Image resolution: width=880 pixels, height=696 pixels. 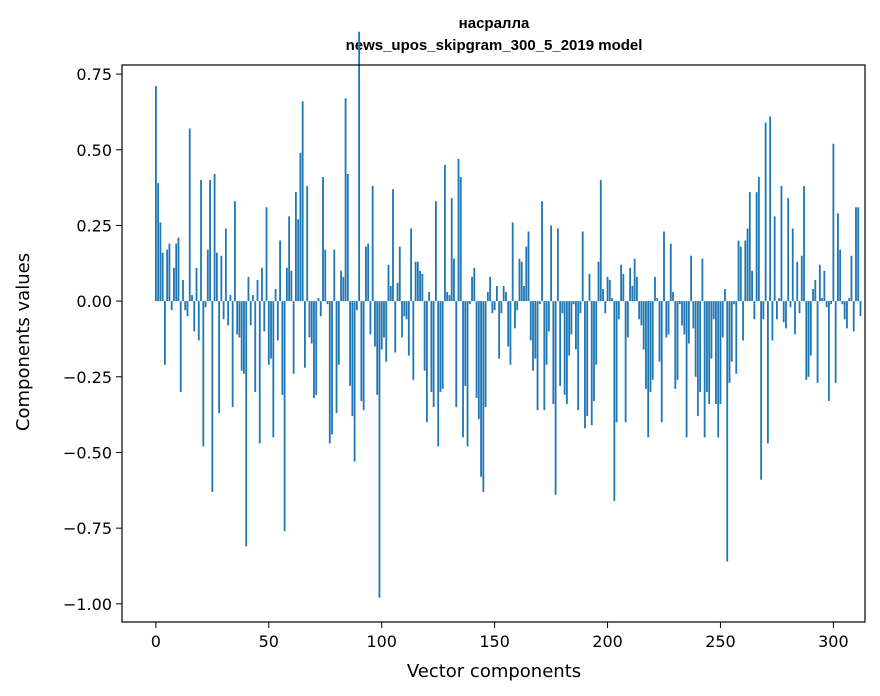 I want to click on y-tick-label: −1.00, so click(x=87, y=604).